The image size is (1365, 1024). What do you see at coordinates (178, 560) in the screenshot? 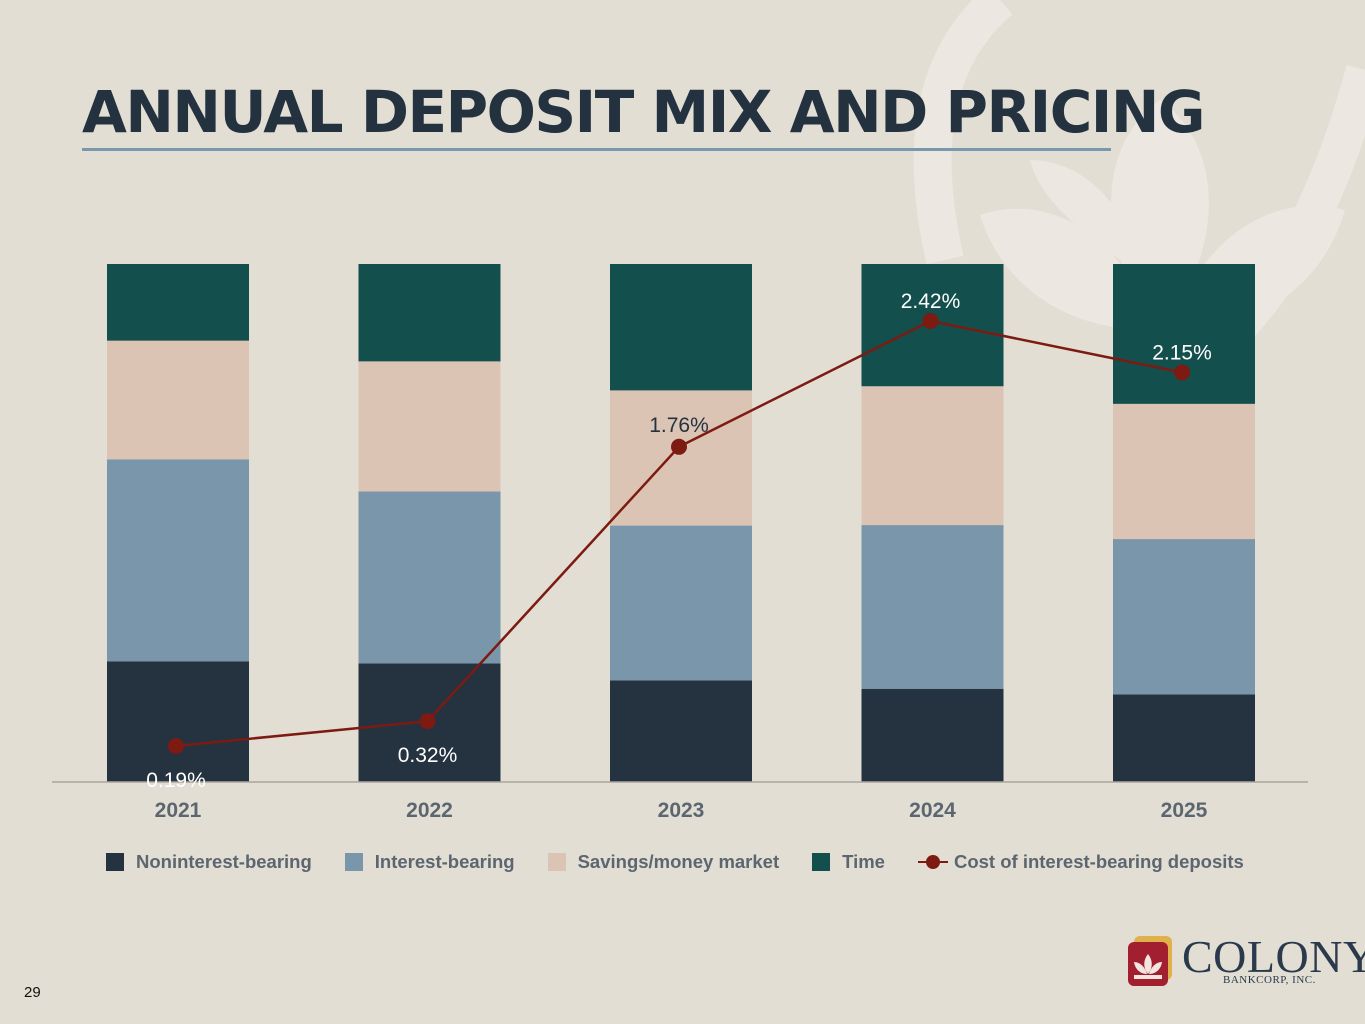
I see `bar-segment-interest-2021` at bounding box center [178, 560].